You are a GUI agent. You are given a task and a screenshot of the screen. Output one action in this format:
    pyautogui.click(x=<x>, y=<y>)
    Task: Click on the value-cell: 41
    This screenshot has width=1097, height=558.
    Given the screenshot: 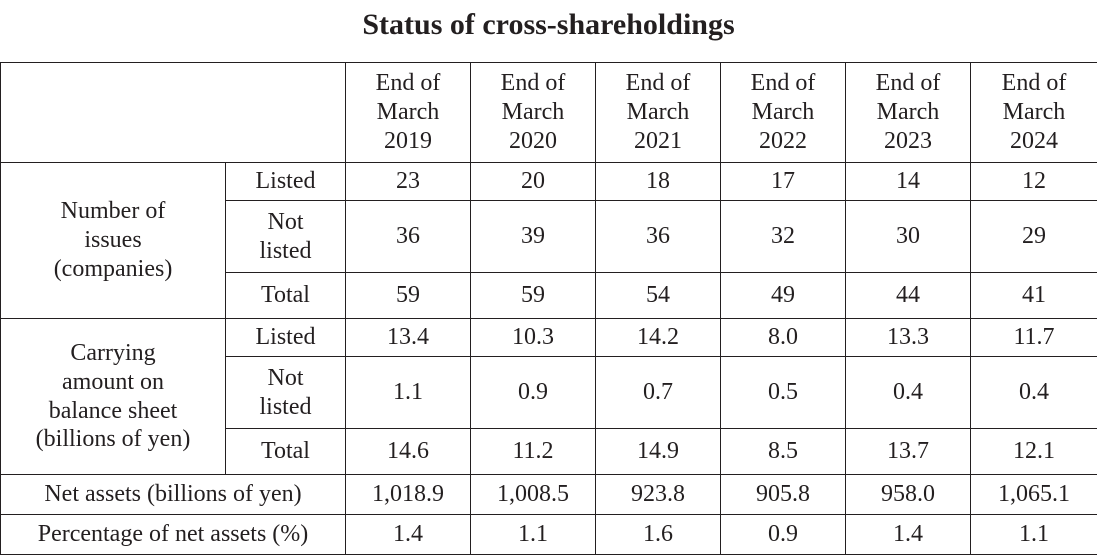 What is the action you would take?
    pyautogui.click(x=1033, y=295)
    